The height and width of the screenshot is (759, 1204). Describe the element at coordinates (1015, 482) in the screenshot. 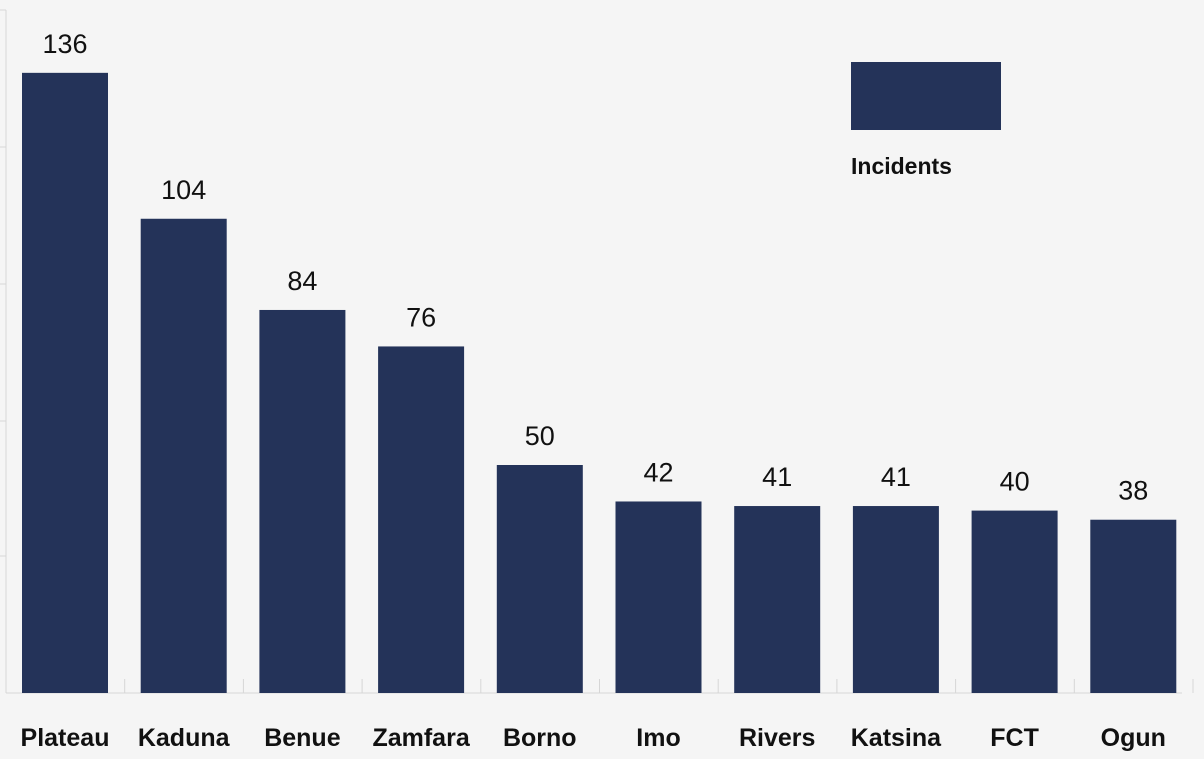

I see `data-label-fct: 40` at that location.